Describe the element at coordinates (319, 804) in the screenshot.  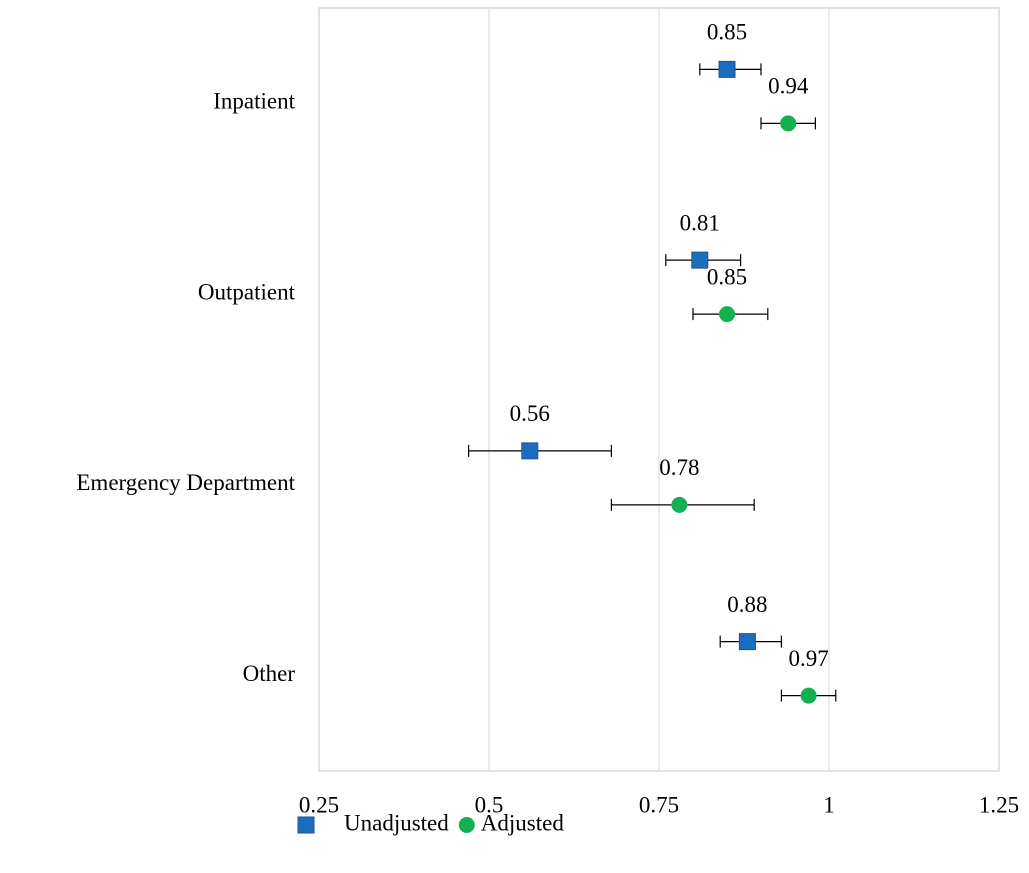
I see `x-tick-label: 0.25` at that location.